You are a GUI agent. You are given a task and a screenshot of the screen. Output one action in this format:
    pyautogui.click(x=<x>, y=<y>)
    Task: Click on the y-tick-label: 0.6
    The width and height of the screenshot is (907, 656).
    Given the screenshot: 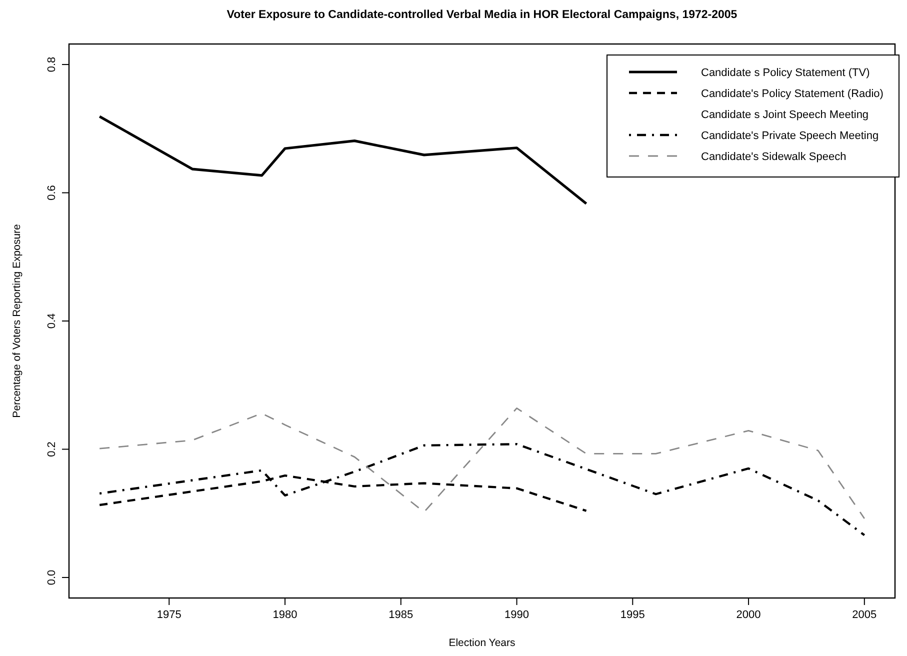 What is the action you would take?
    pyautogui.click(x=52, y=192)
    